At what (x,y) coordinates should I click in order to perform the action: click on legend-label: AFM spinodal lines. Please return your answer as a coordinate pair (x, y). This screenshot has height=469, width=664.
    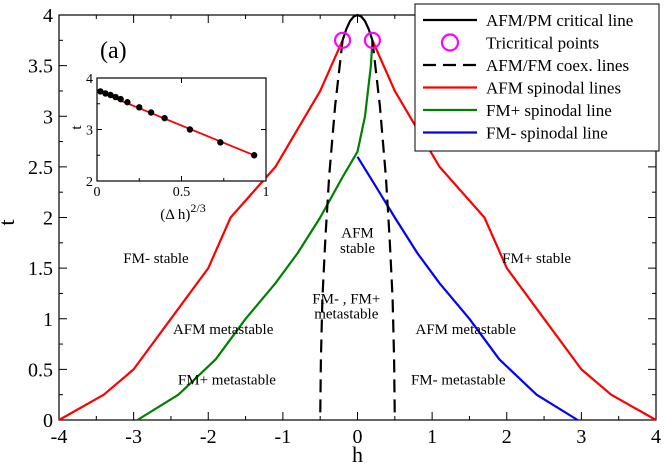
    Looking at the image, I should click on (553, 88).